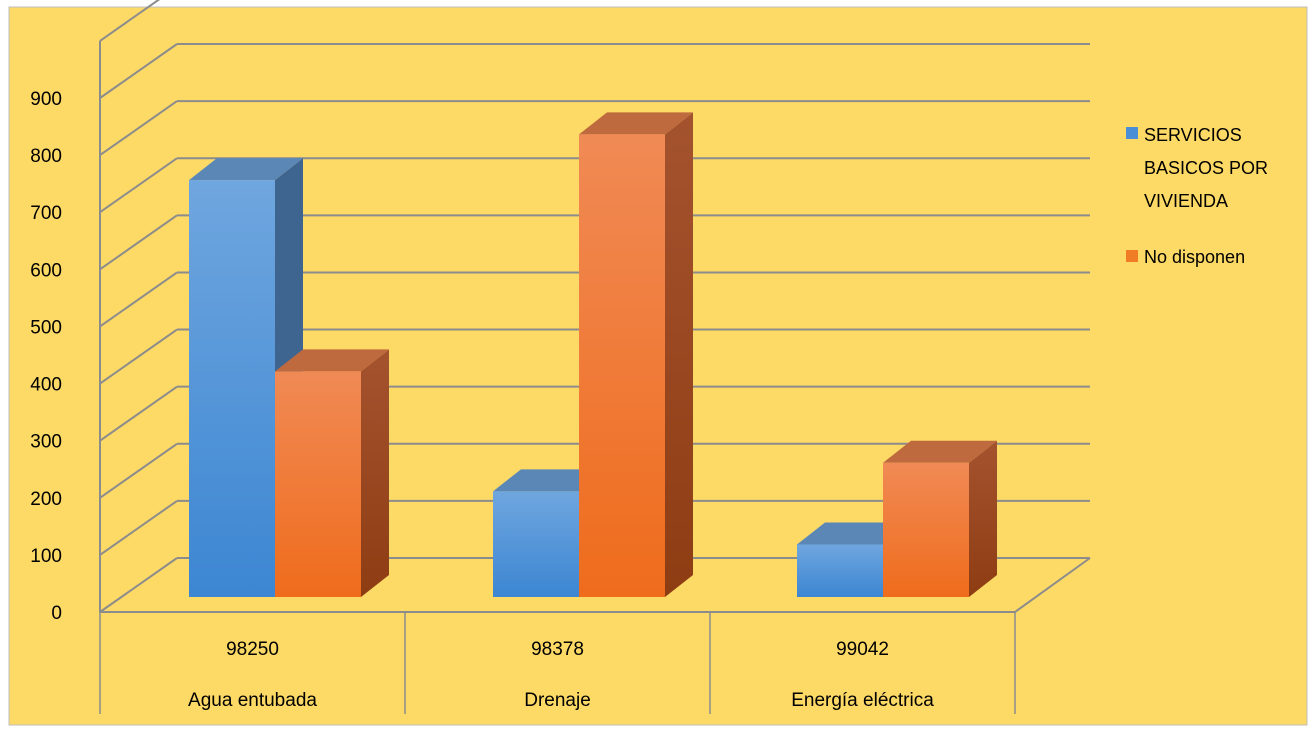  I want to click on floor-right-edge, so click(1052, 585).